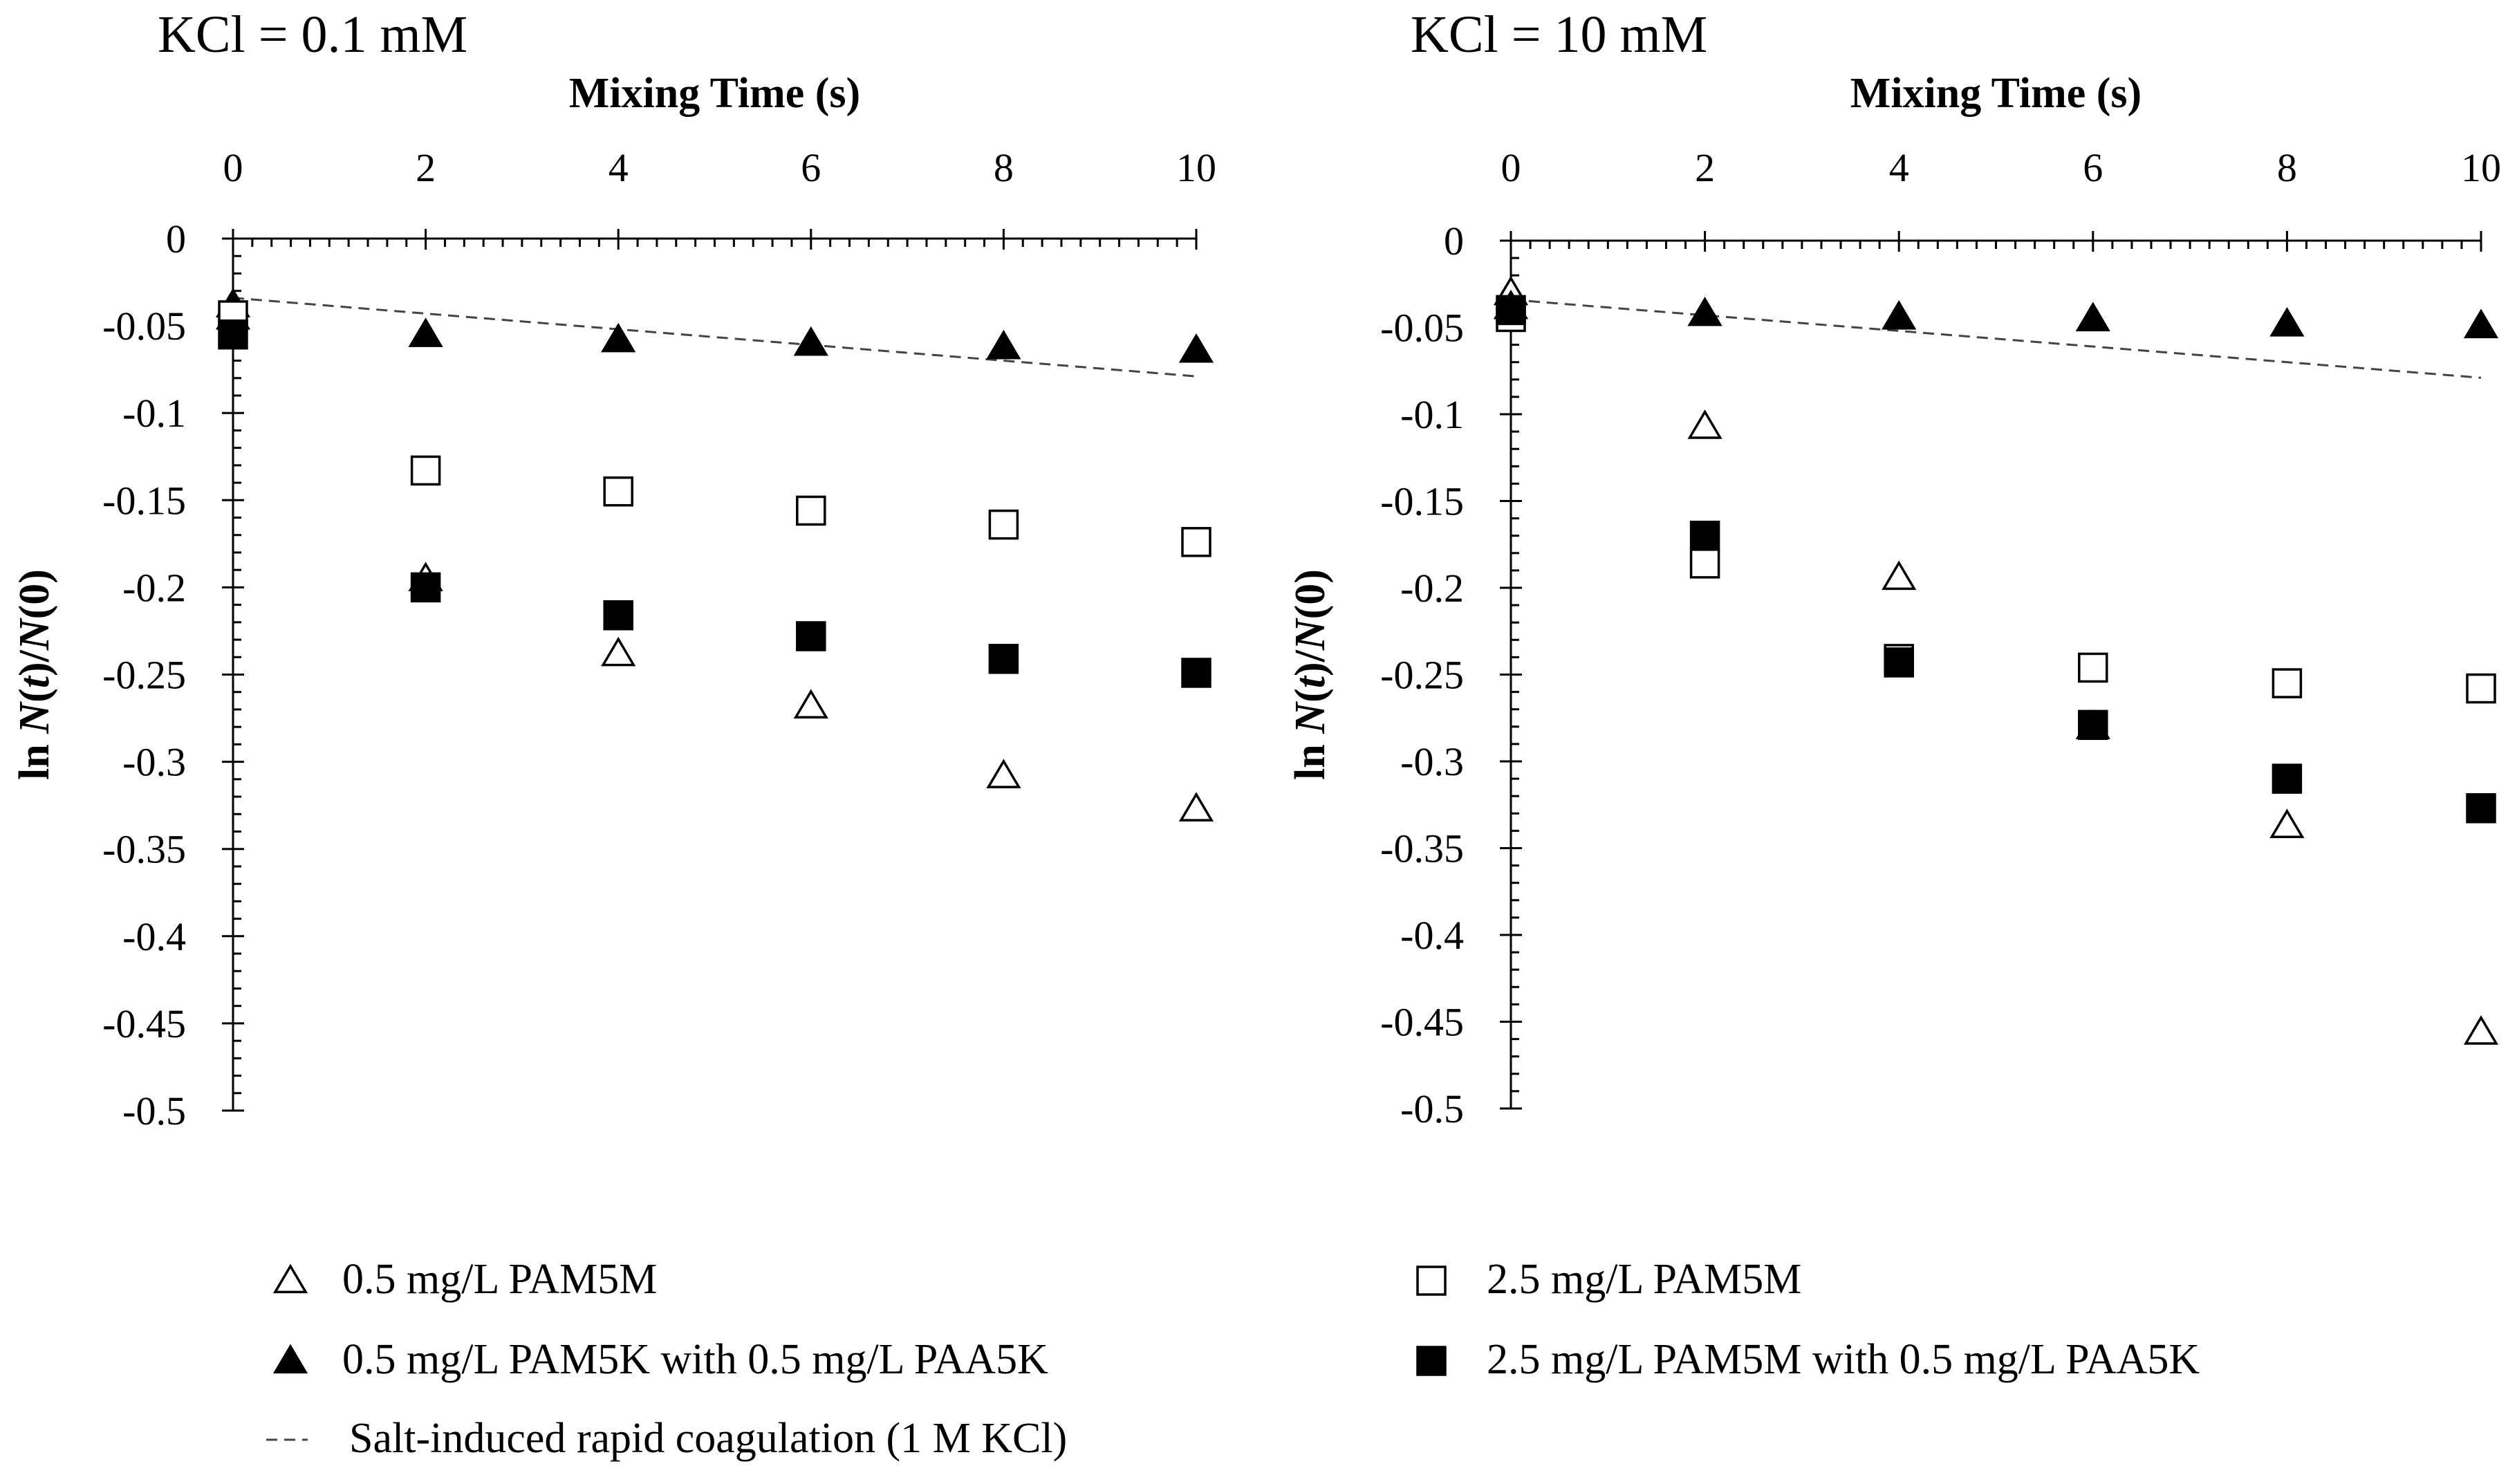 The height and width of the screenshot is (1484, 2517). What do you see at coordinates (1644, 1279) in the screenshot?
I see `legend-label: 2.5 mg/L PAM5M` at bounding box center [1644, 1279].